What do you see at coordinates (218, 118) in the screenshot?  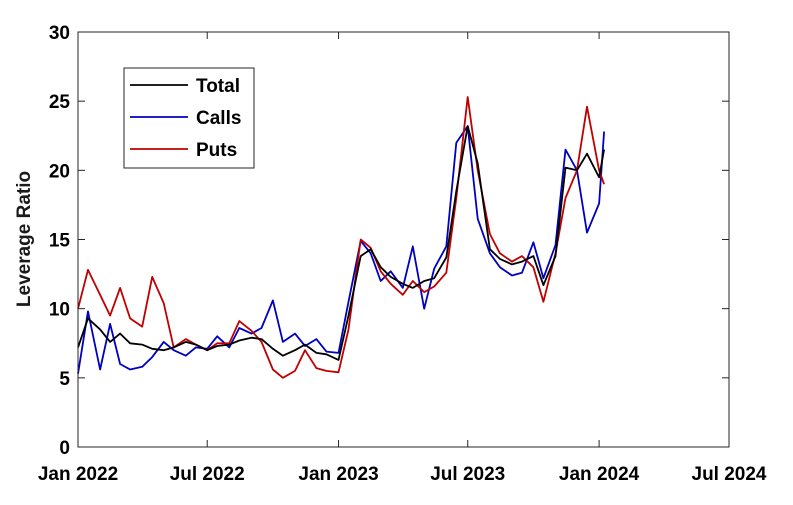 I see `legend-label-calls: Calls` at bounding box center [218, 118].